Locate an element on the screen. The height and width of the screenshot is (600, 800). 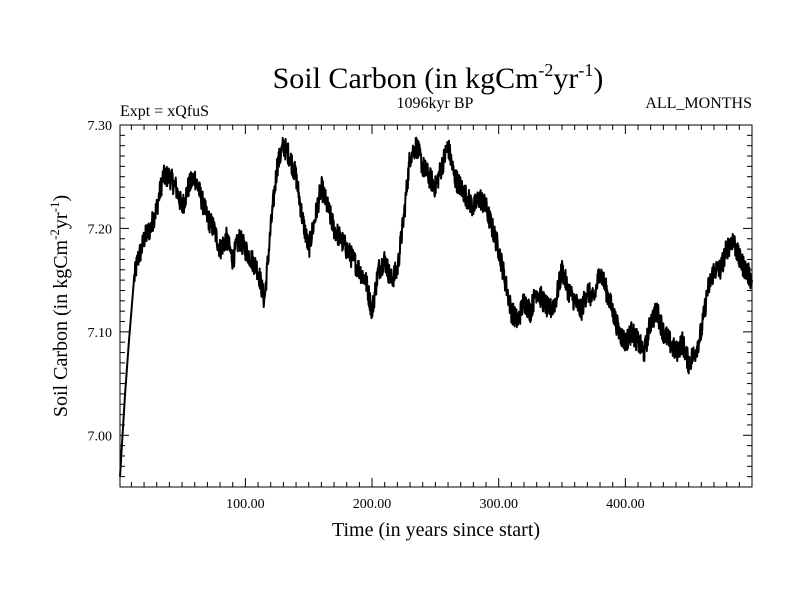
y-axis-label: Soil Carbon (in kgCm-2yr-1) is located at coordinates (59, 306).